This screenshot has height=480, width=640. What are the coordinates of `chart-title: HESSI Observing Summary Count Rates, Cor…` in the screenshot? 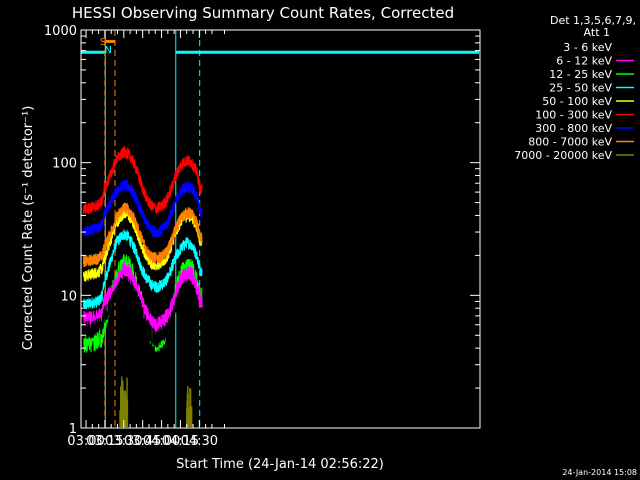 It's located at (263, 13).